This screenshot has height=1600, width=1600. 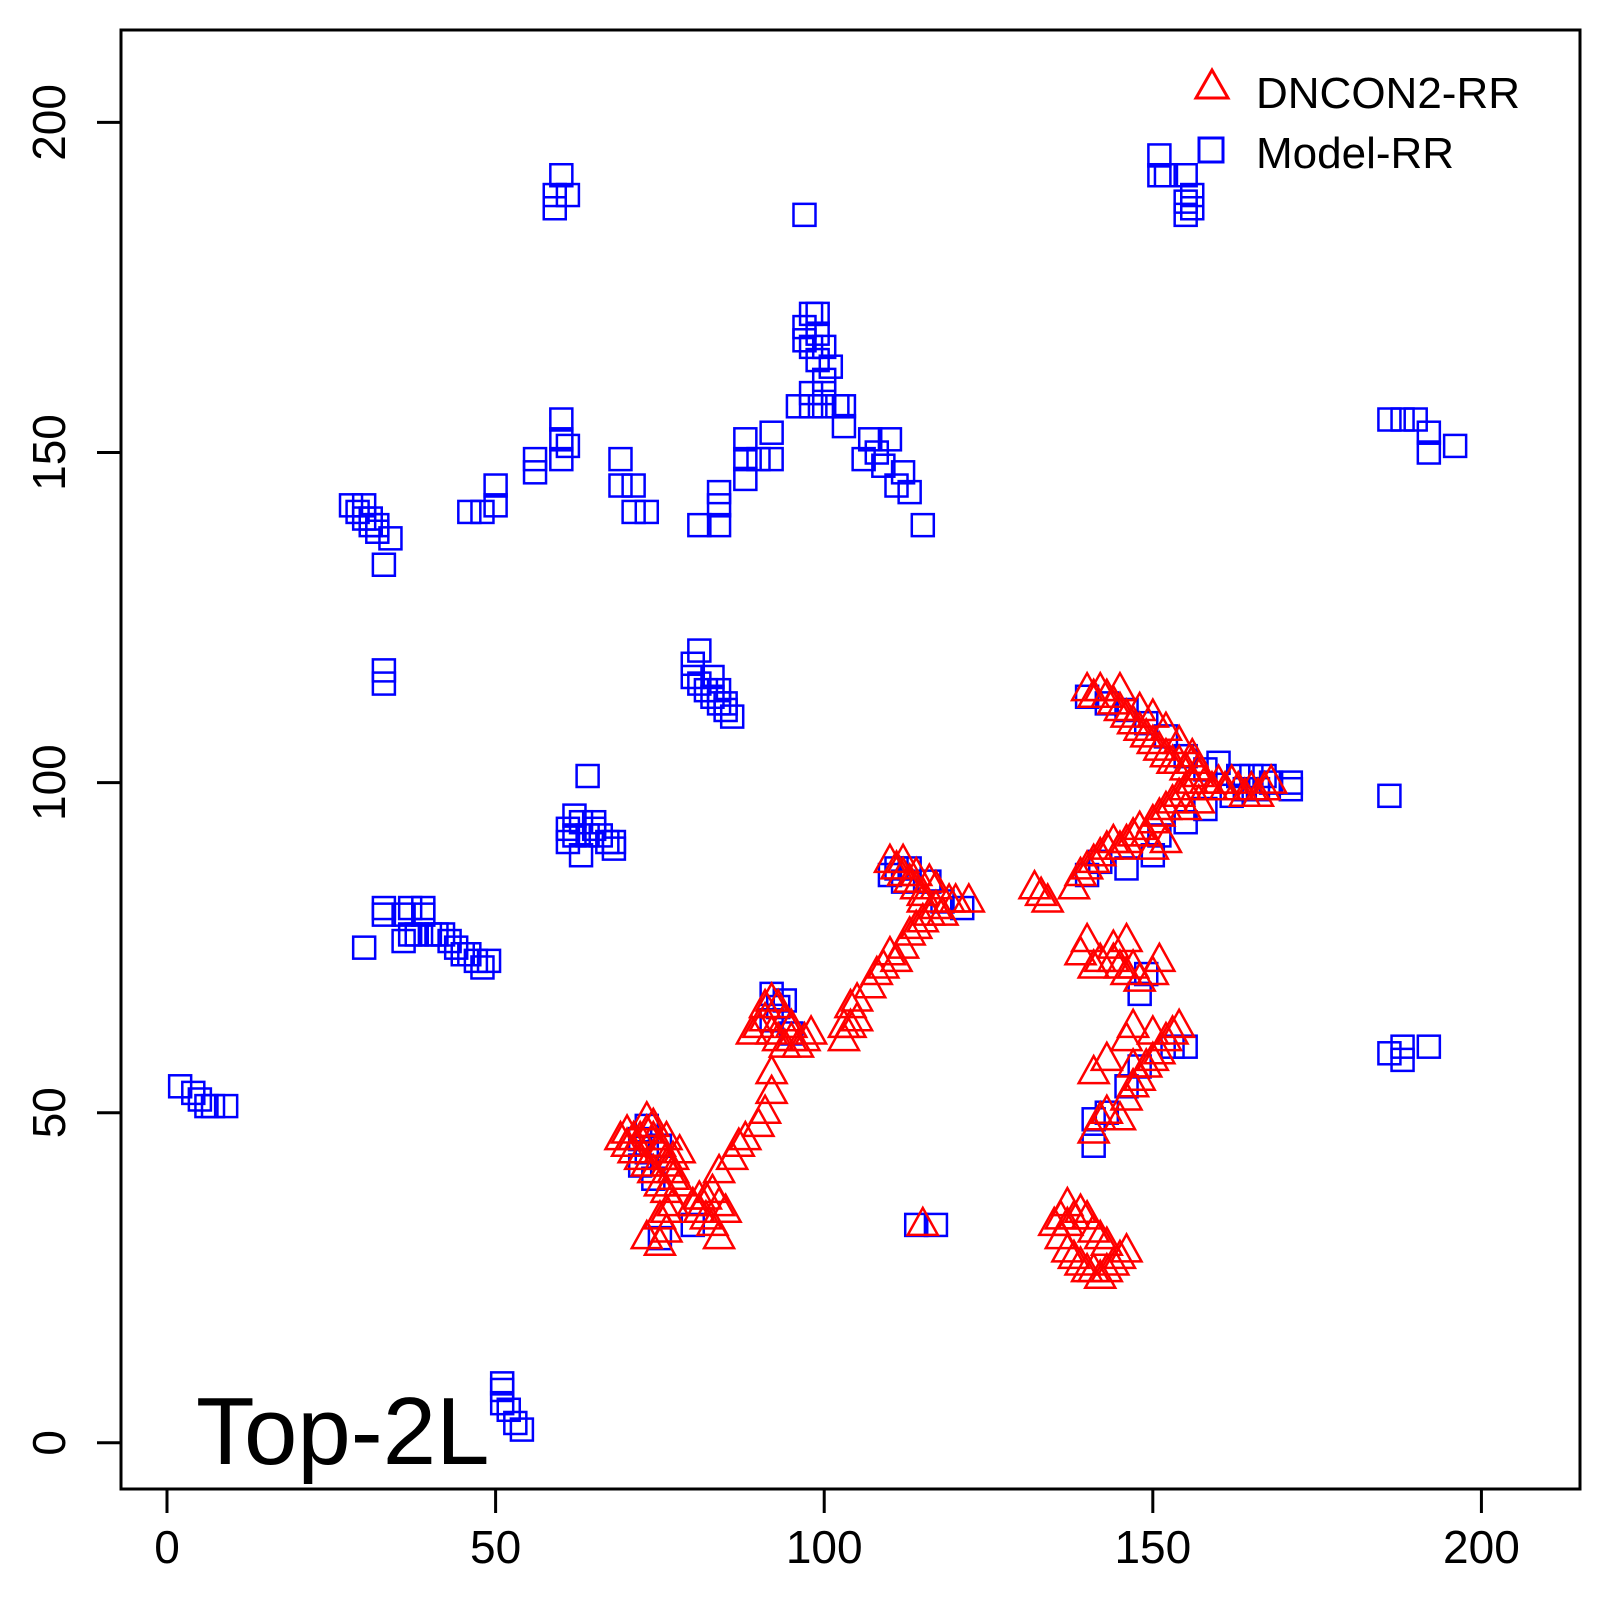 I want to click on y-tick-label: 150, so click(x=49, y=452).